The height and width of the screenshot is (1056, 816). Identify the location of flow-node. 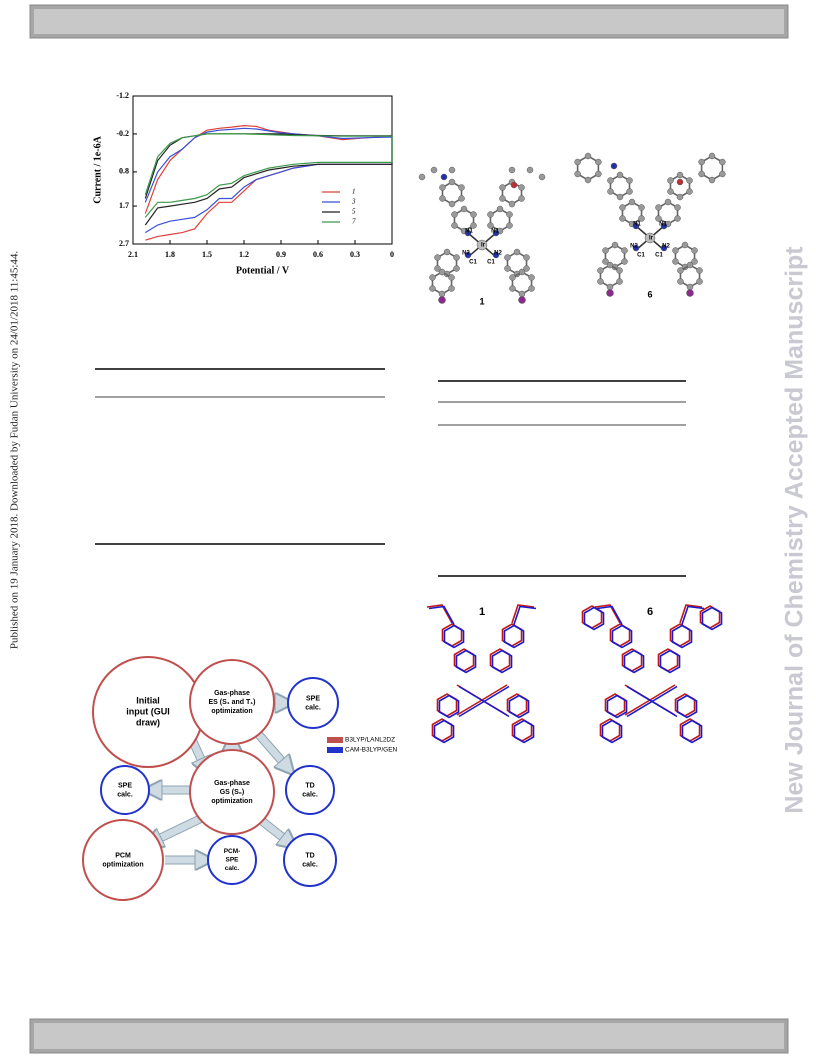
(310, 860).